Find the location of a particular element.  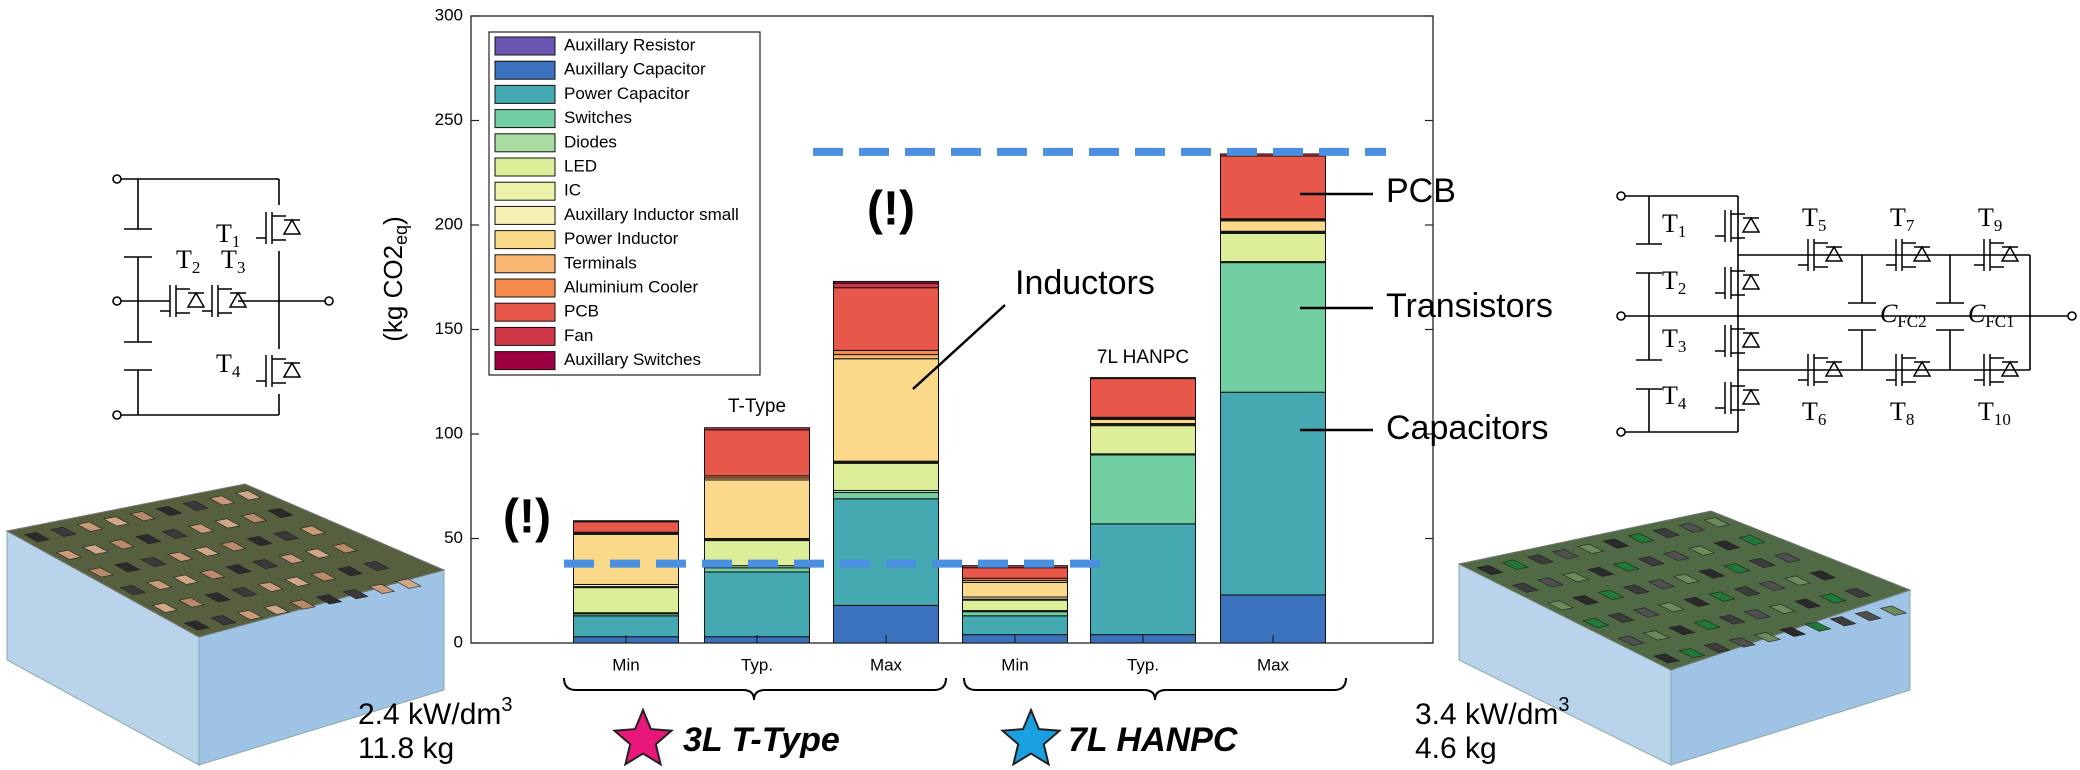

photo-top is located at coordinates (1684, 590).